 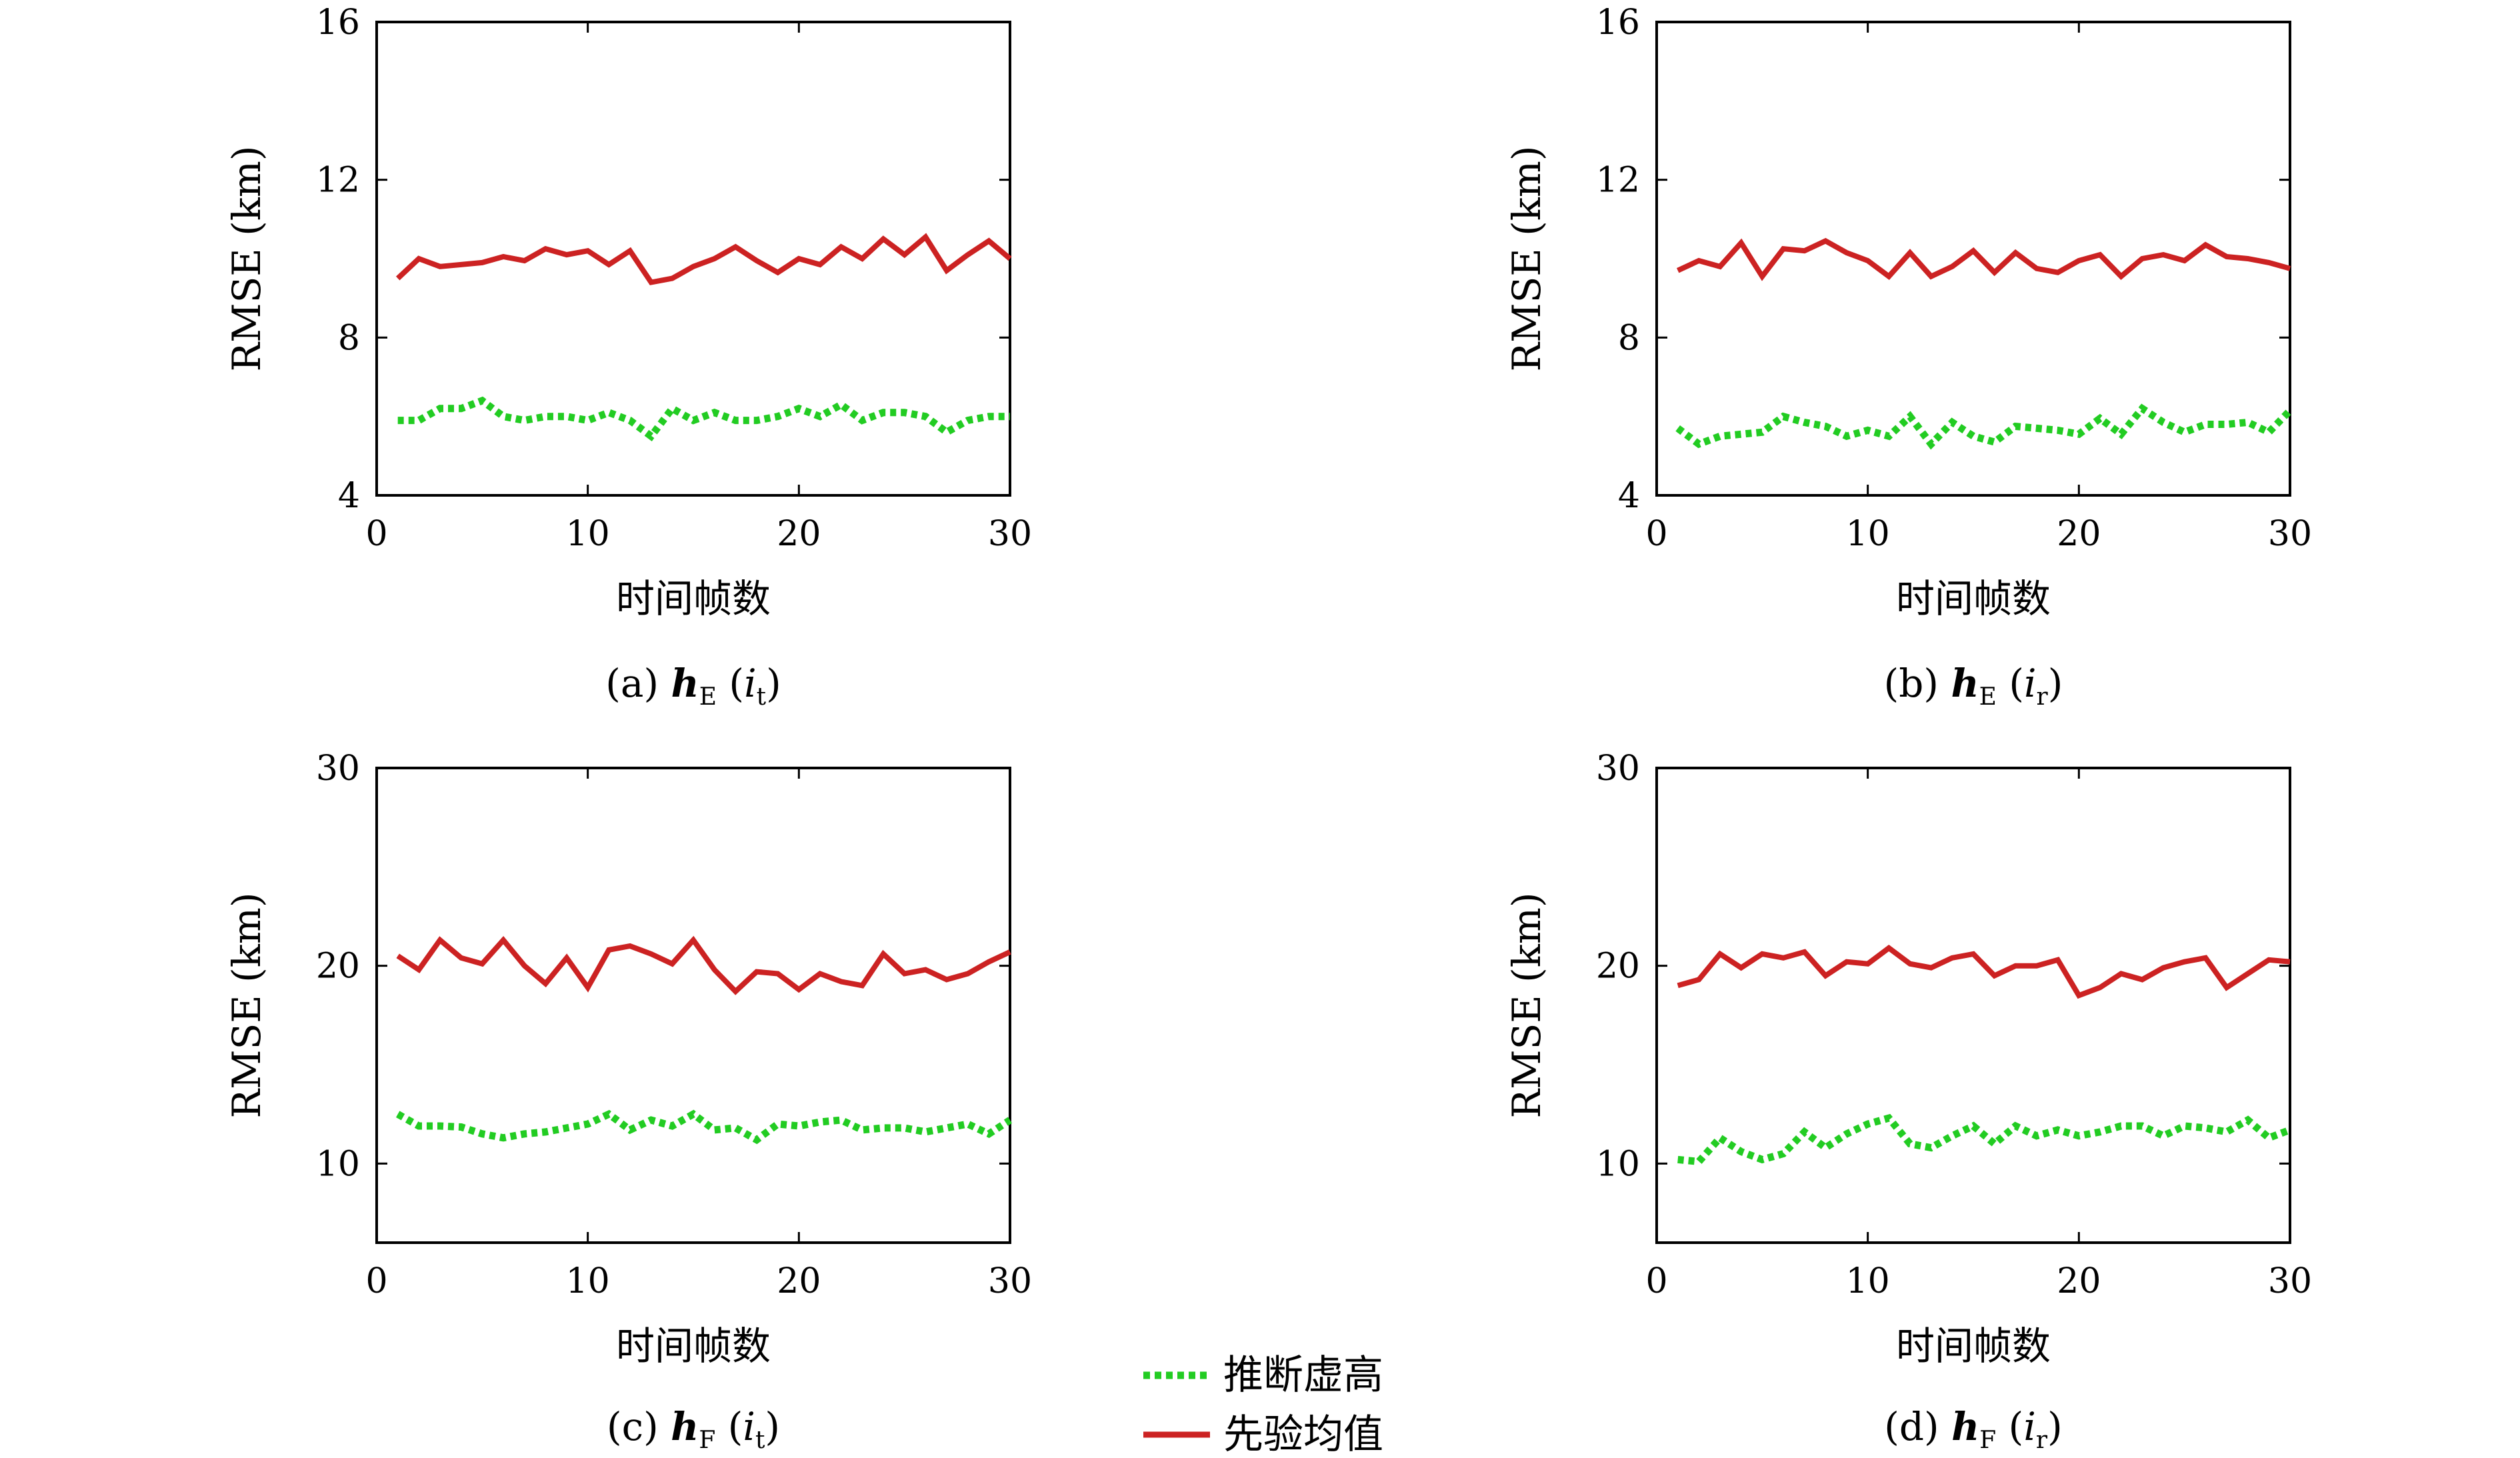 I want to click on panel-d-ytick-label: 30, so click(x=1618, y=769).